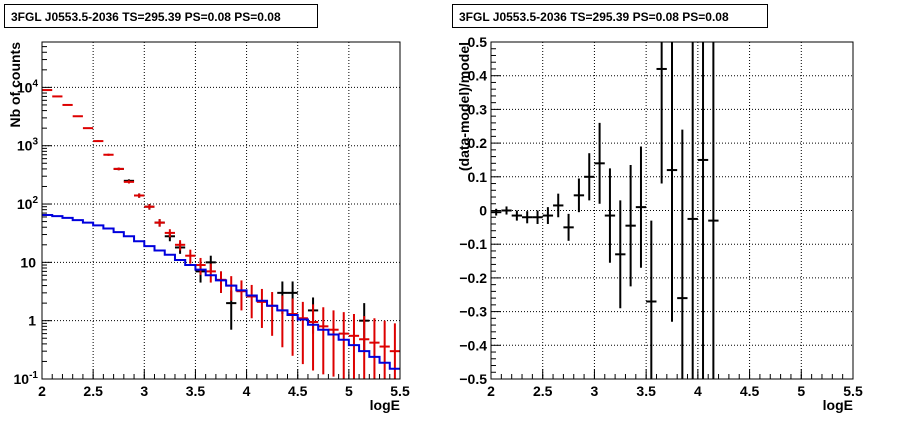 The height and width of the screenshot is (421, 898). What do you see at coordinates (28, 86) in the screenshot?
I see `y-tick-label: 10⁴` at bounding box center [28, 86].